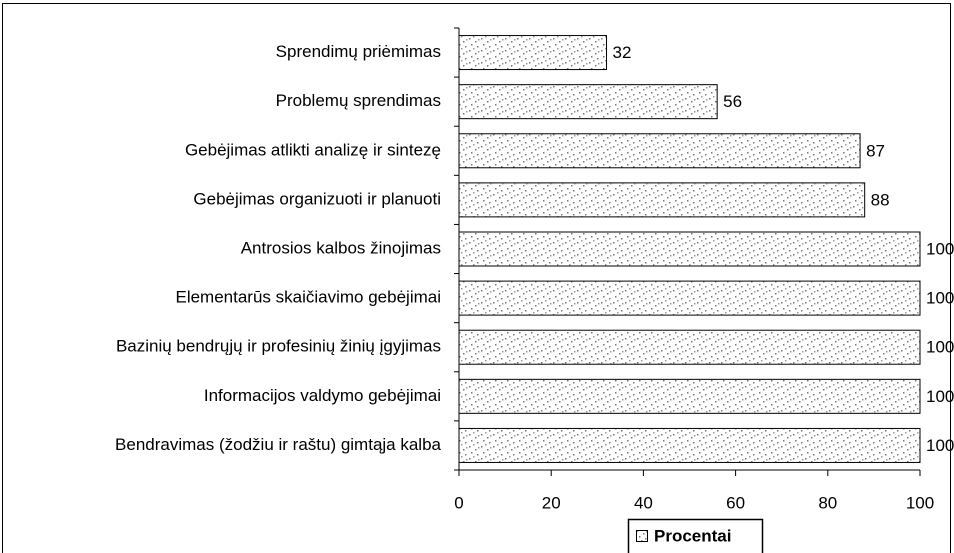 This screenshot has width=954, height=553. Describe the element at coordinates (642, 536) in the screenshot. I see `legend-swatch` at that location.